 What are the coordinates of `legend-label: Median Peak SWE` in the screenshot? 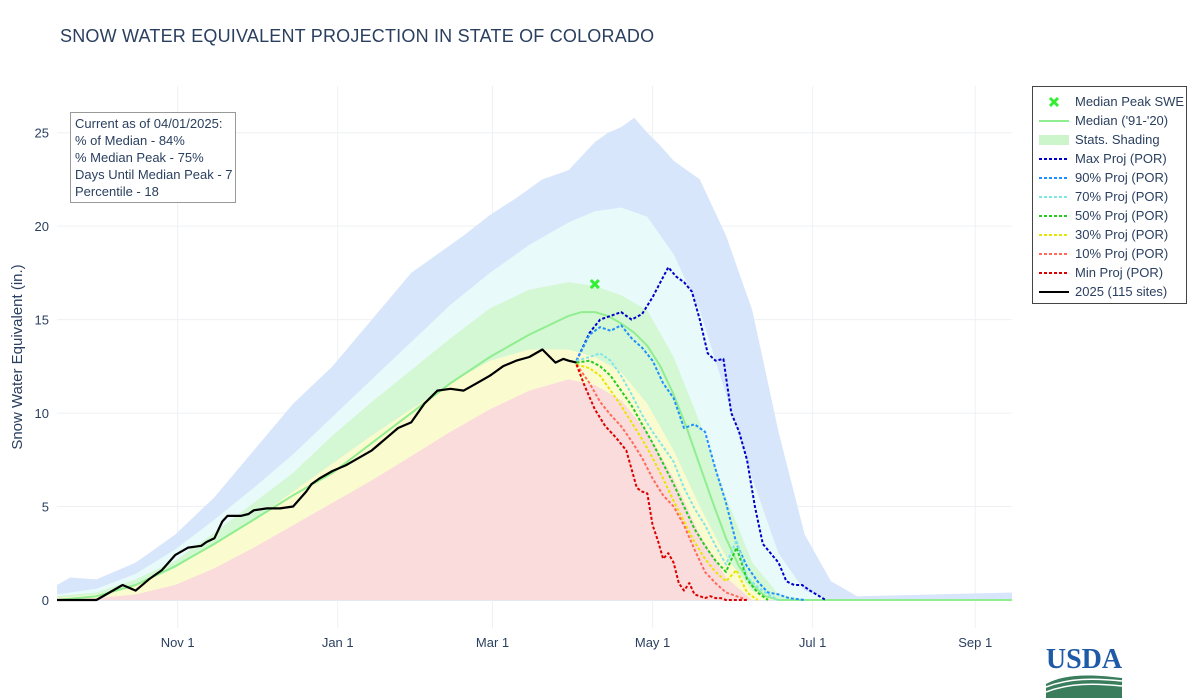 It's located at (1130, 101).